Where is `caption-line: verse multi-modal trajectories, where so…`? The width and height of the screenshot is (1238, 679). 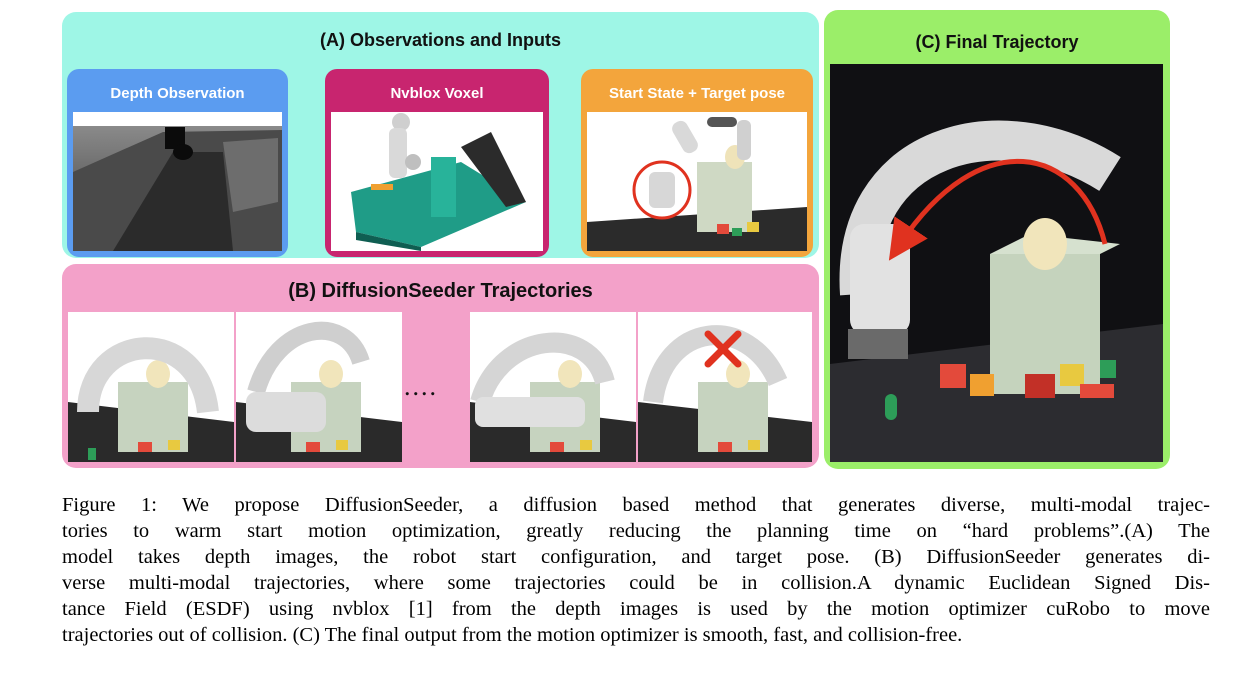
caption-line: verse multi-modal trajectories, where so… is located at coordinates (636, 583).